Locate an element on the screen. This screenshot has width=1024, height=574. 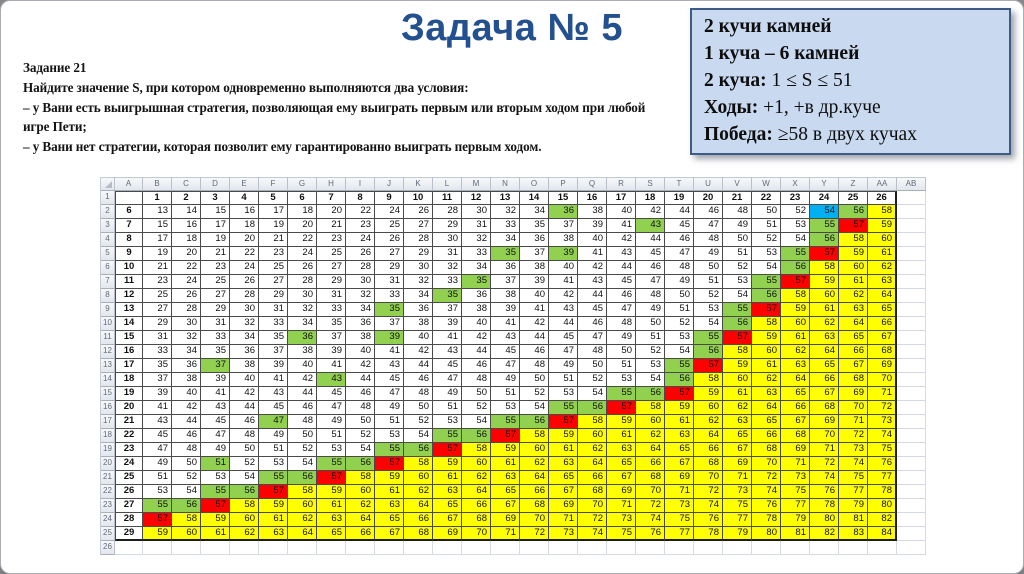
table-cell-9-7: 25 is located at coordinates (331, 254).